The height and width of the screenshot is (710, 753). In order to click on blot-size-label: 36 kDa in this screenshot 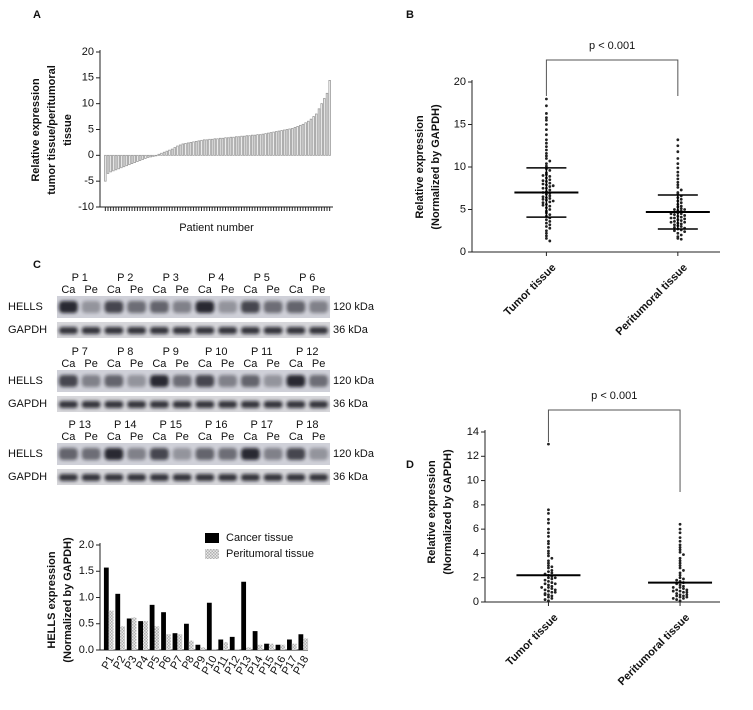, I will do `click(351, 477)`.